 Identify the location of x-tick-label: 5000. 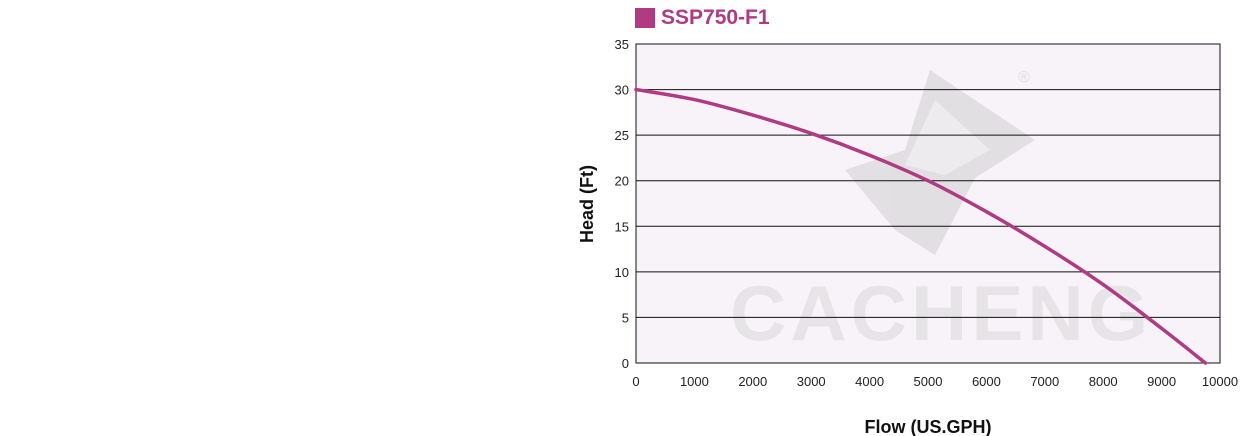
(928, 381).